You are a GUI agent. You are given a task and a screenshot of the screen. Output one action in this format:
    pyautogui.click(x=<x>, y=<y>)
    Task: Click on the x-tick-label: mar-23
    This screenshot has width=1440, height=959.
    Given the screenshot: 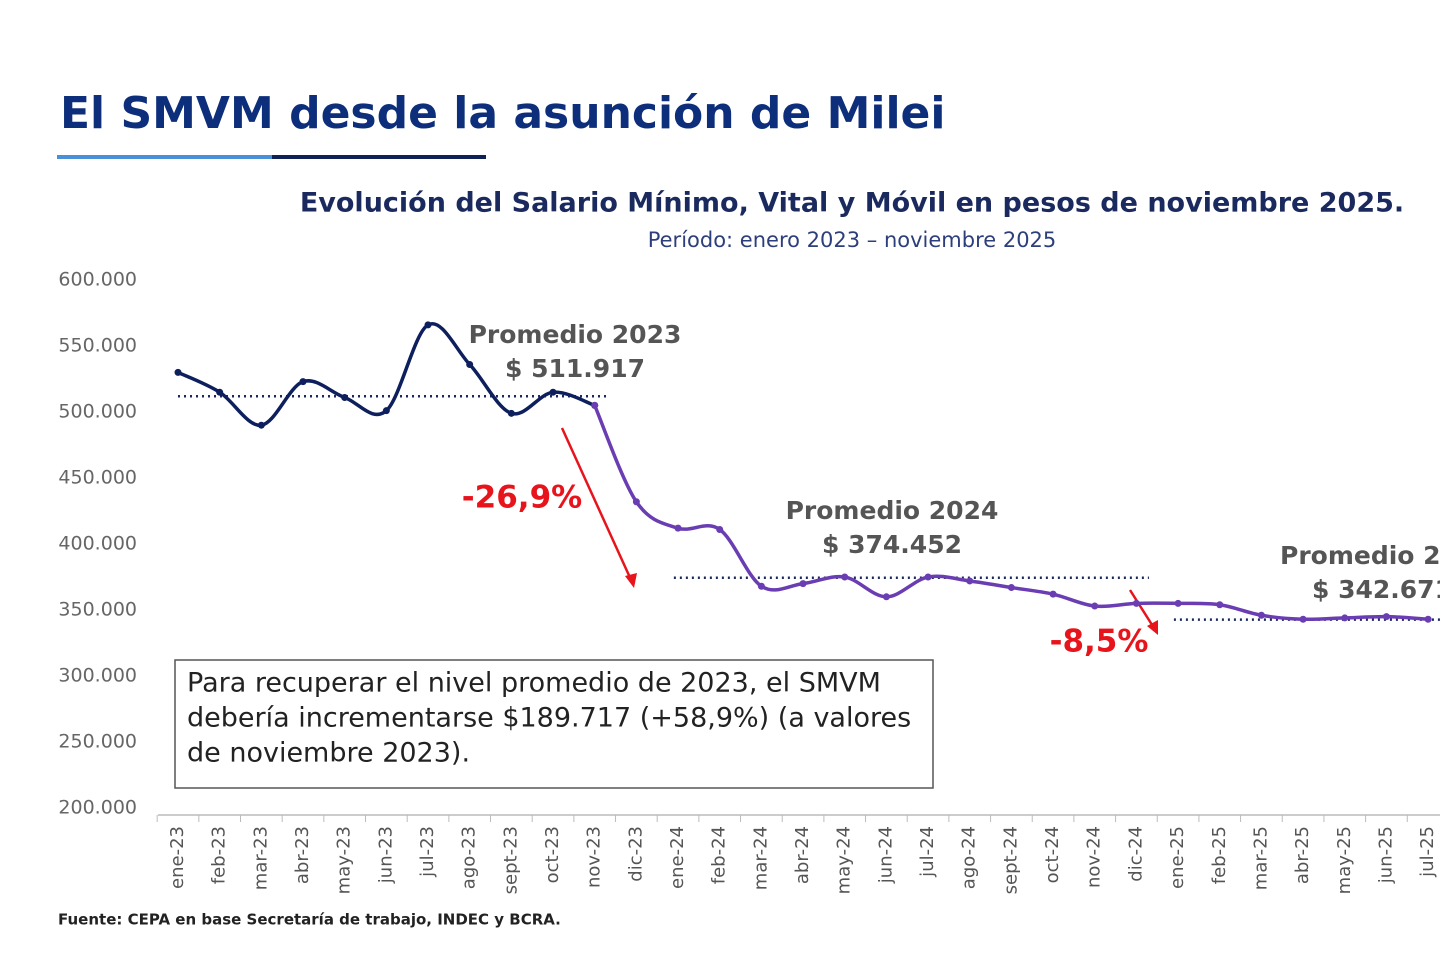 What is the action you would take?
    pyautogui.click(x=260, y=858)
    